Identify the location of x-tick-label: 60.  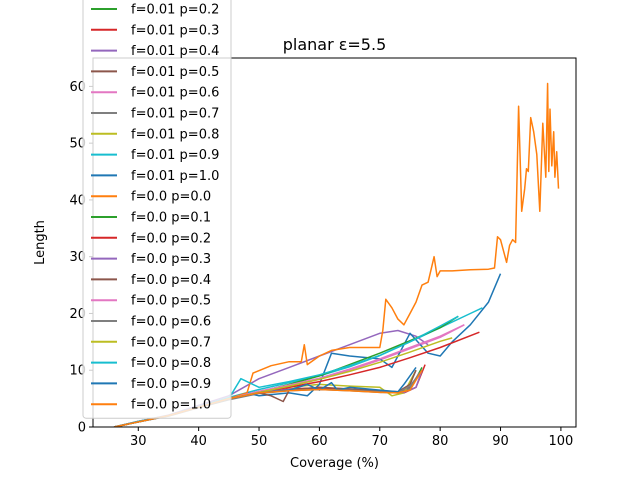
(319, 441).